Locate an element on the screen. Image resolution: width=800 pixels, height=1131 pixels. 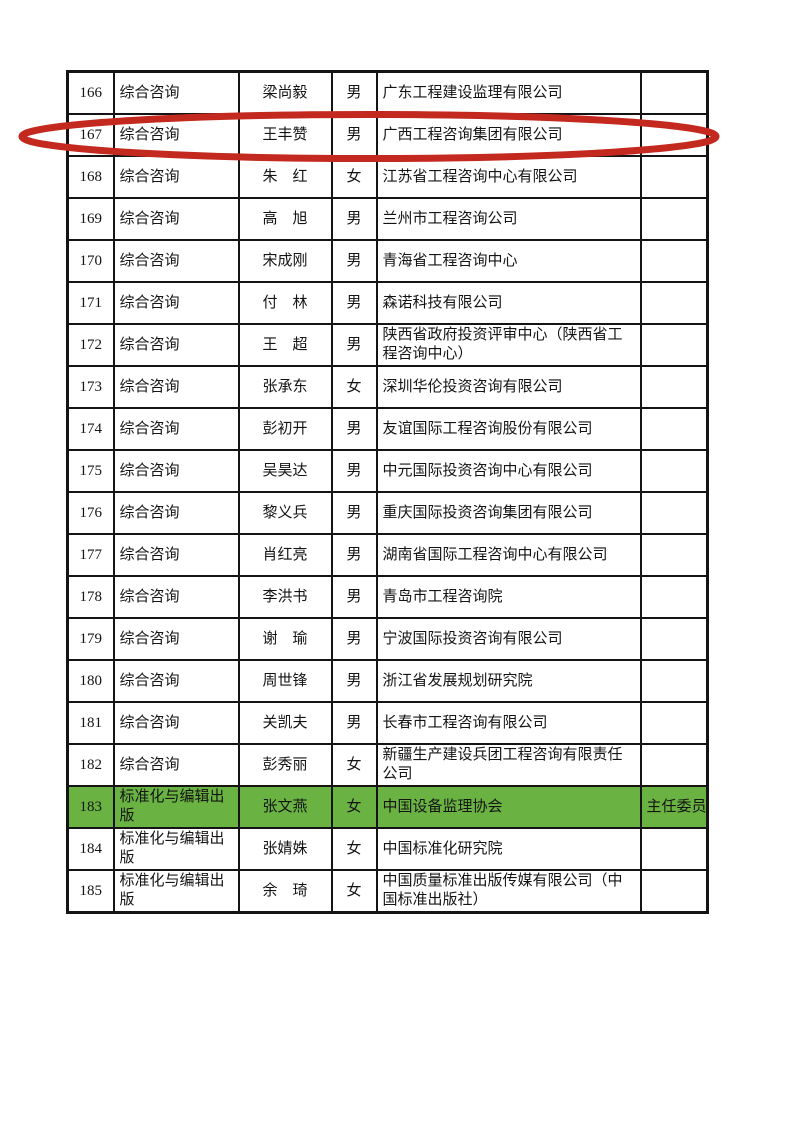
name-cell: 张承东 is located at coordinates (285, 387).